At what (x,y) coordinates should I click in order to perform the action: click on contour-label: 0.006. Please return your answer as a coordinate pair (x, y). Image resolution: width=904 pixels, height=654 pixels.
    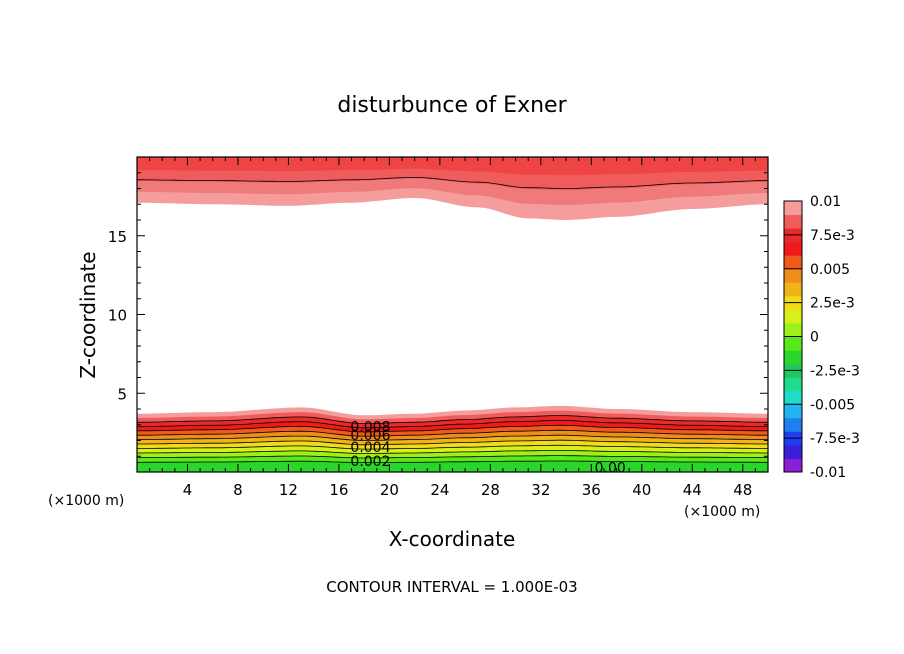
    Looking at the image, I should click on (370, 436).